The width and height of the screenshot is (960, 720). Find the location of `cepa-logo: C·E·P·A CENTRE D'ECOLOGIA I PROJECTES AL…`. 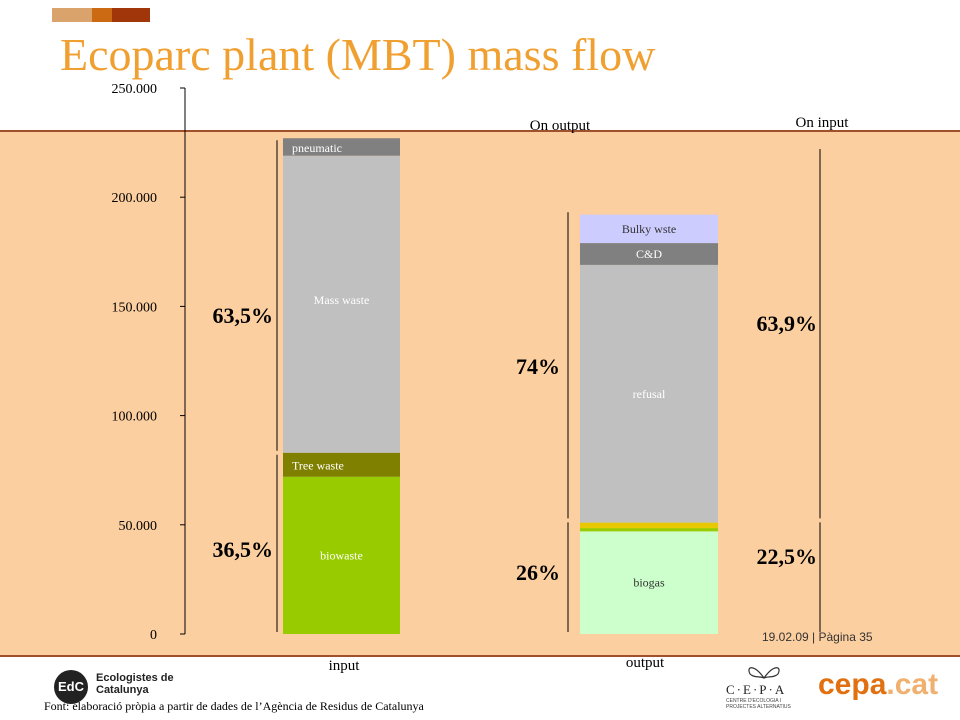

cepa-logo: C·E·P·A CENTRE D'ECOLOGIA I PROJECTES AL… is located at coordinates (767, 690).